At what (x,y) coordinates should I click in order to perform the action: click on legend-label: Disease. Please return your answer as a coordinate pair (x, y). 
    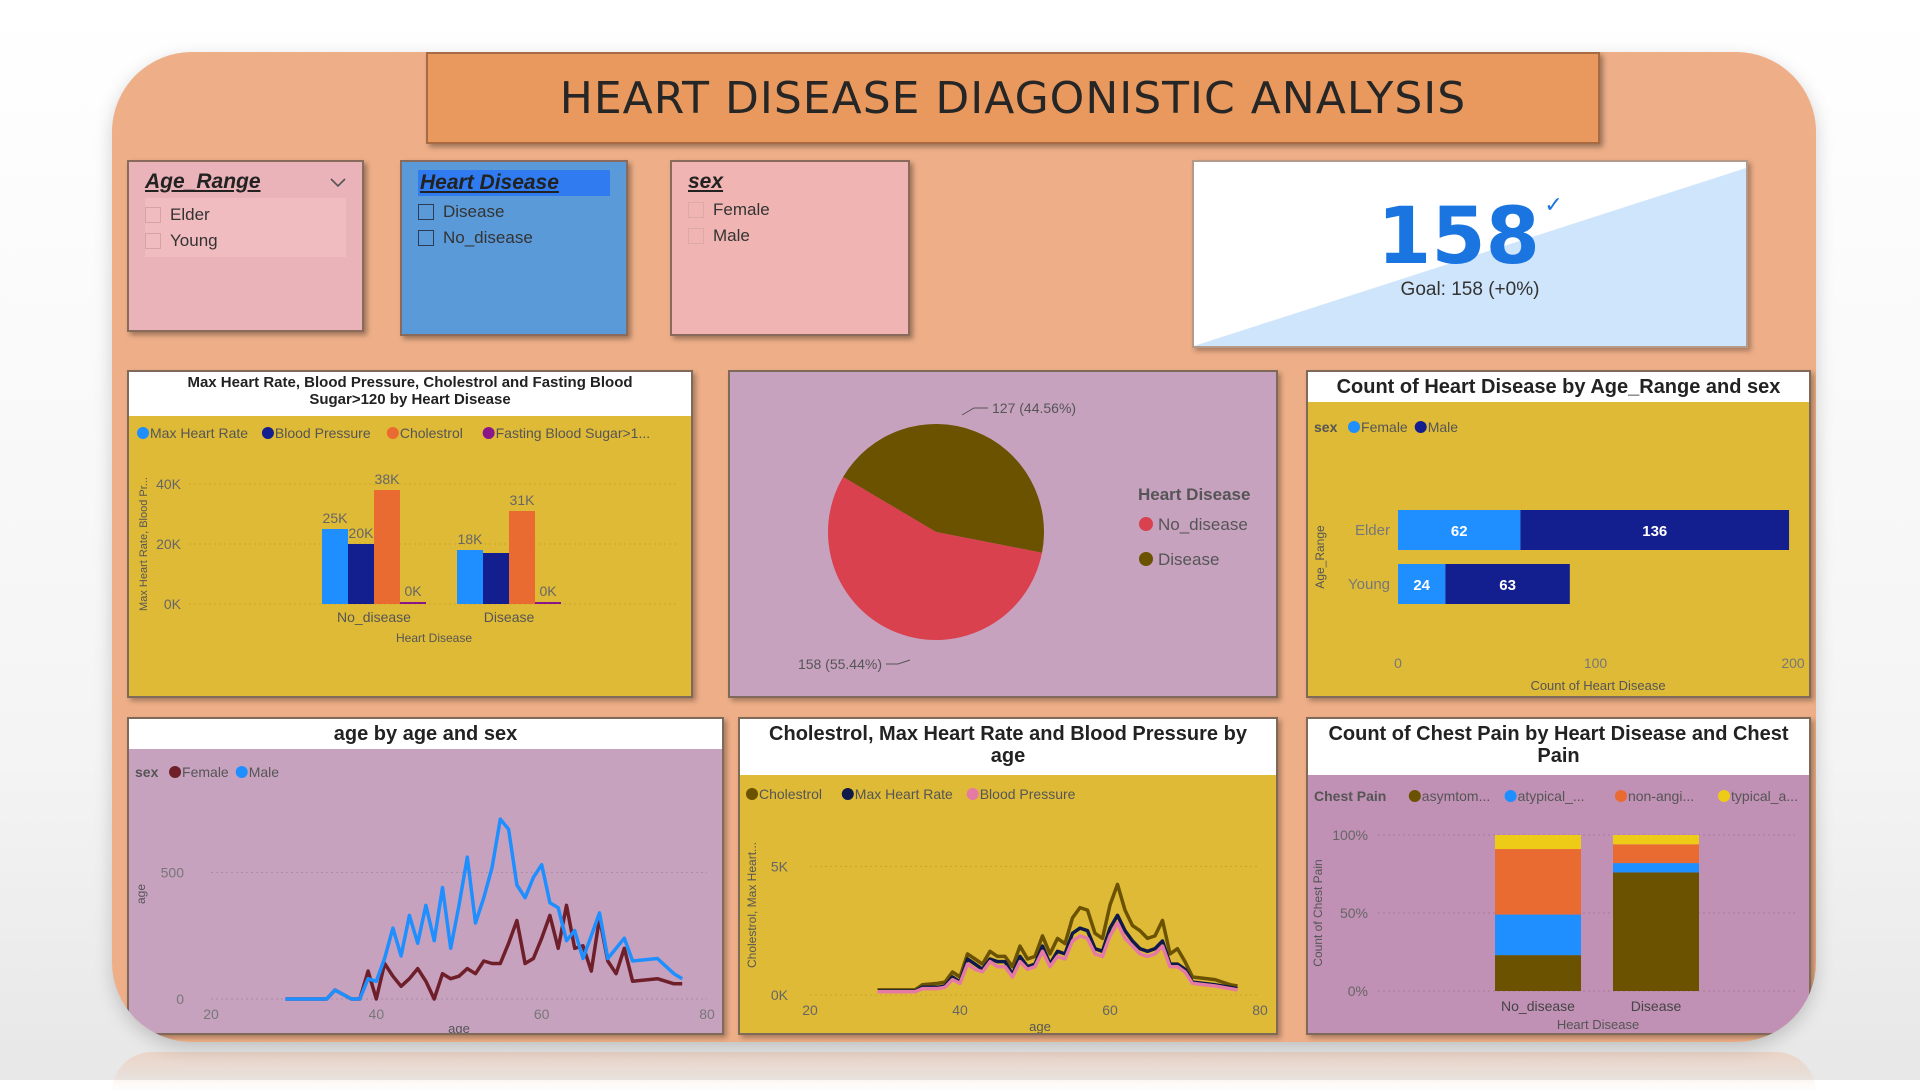
    Looking at the image, I should click on (1188, 559).